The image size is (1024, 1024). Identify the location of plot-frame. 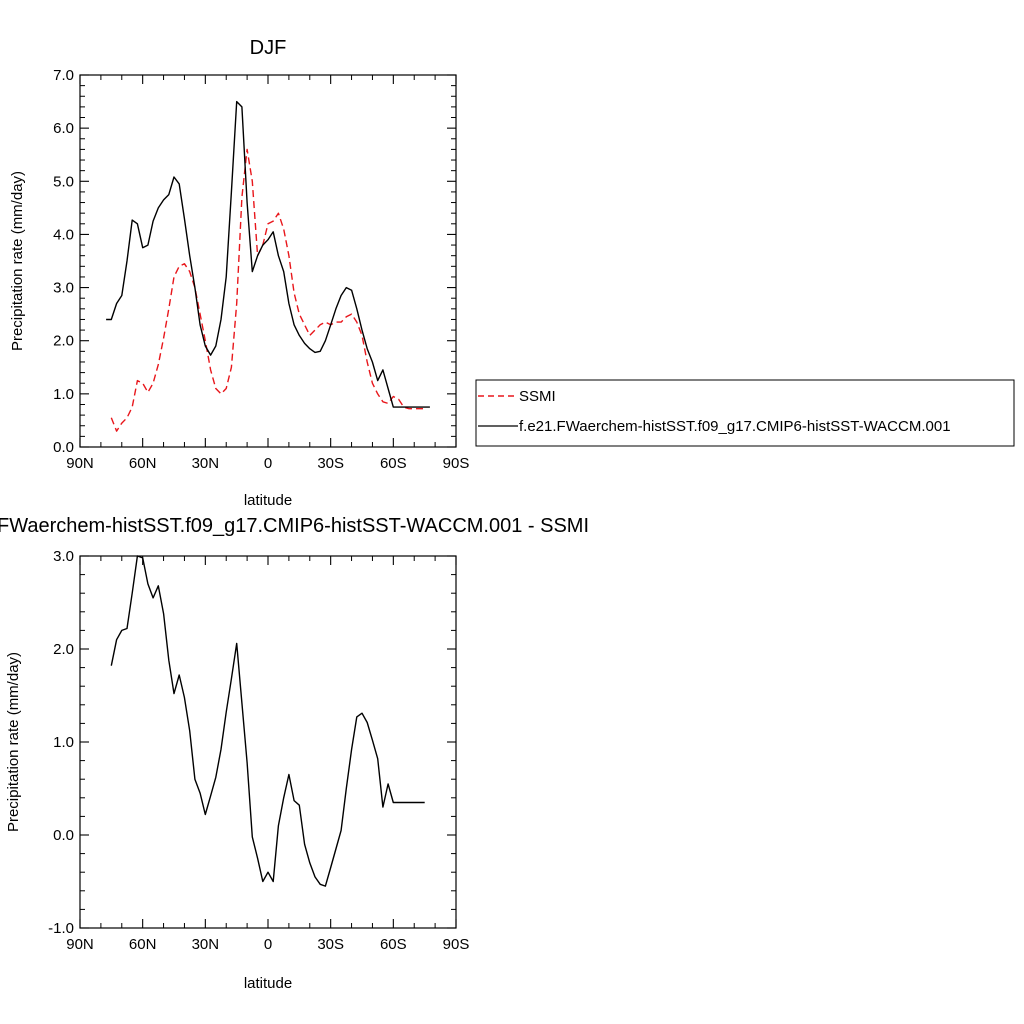
(268, 261).